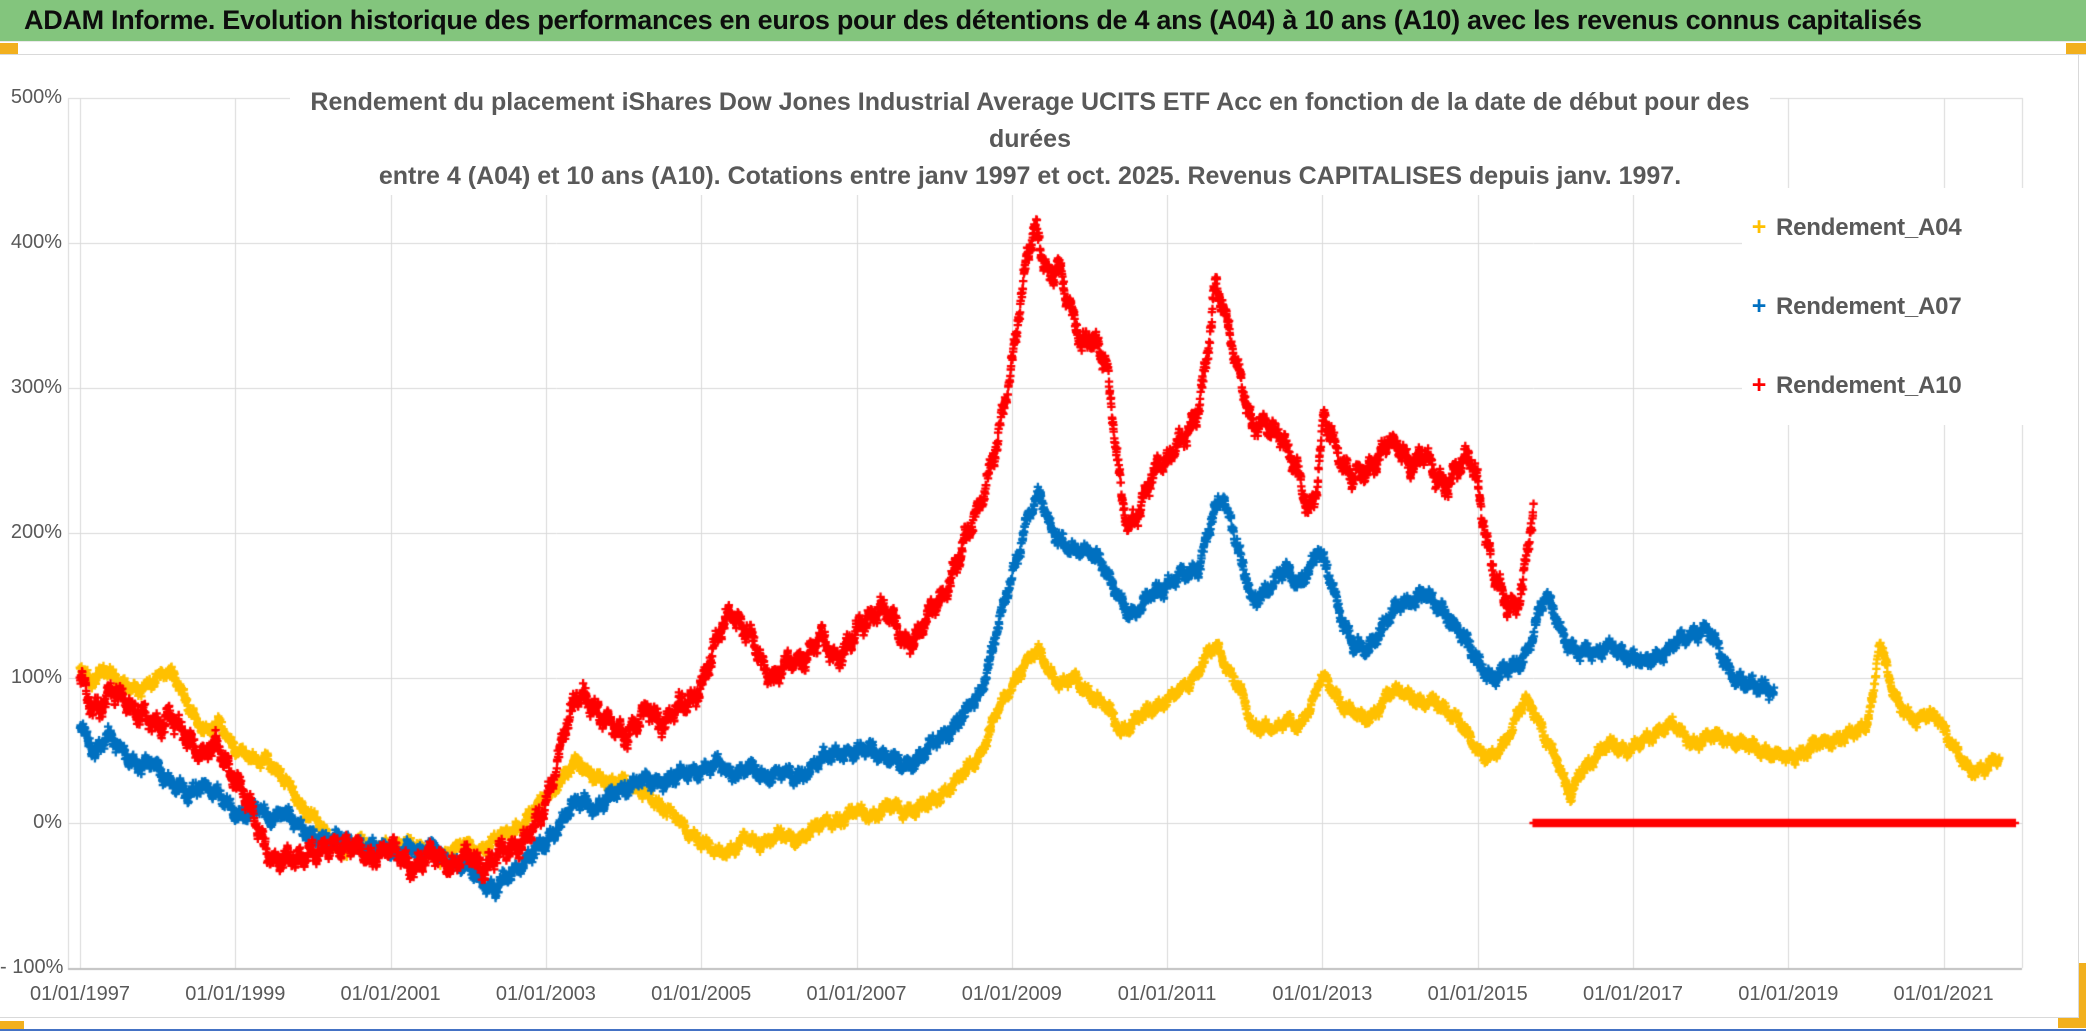 The width and height of the screenshot is (2086, 1032). I want to click on x-axis-label: 01/01/2001, so click(390, 994).